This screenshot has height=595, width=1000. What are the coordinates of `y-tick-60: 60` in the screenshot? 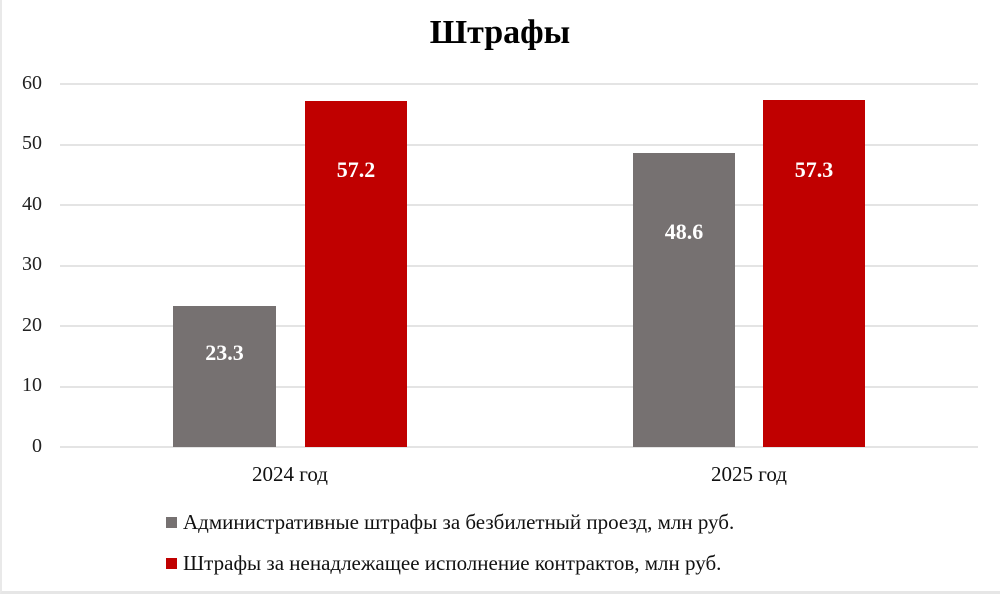 It's located at (32, 83).